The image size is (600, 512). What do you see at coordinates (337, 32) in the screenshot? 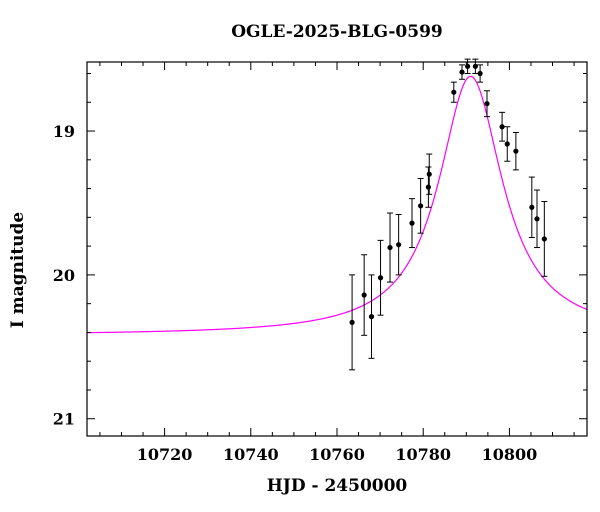
I see `chart-title: OGLE-2025-BLG-0599` at bounding box center [337, 32].